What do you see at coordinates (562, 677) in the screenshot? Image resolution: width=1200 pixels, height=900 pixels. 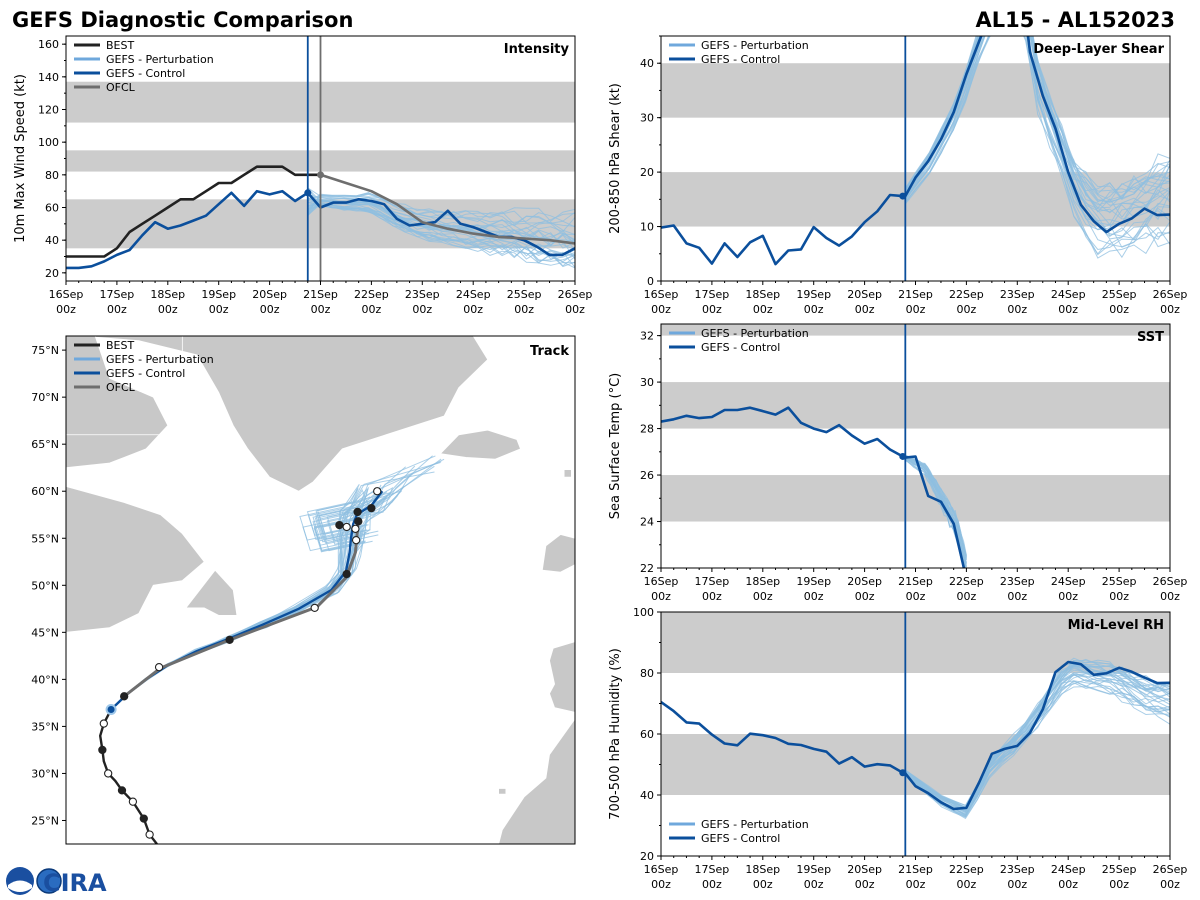 I see `europe-land` at bounding box center [562, 677].